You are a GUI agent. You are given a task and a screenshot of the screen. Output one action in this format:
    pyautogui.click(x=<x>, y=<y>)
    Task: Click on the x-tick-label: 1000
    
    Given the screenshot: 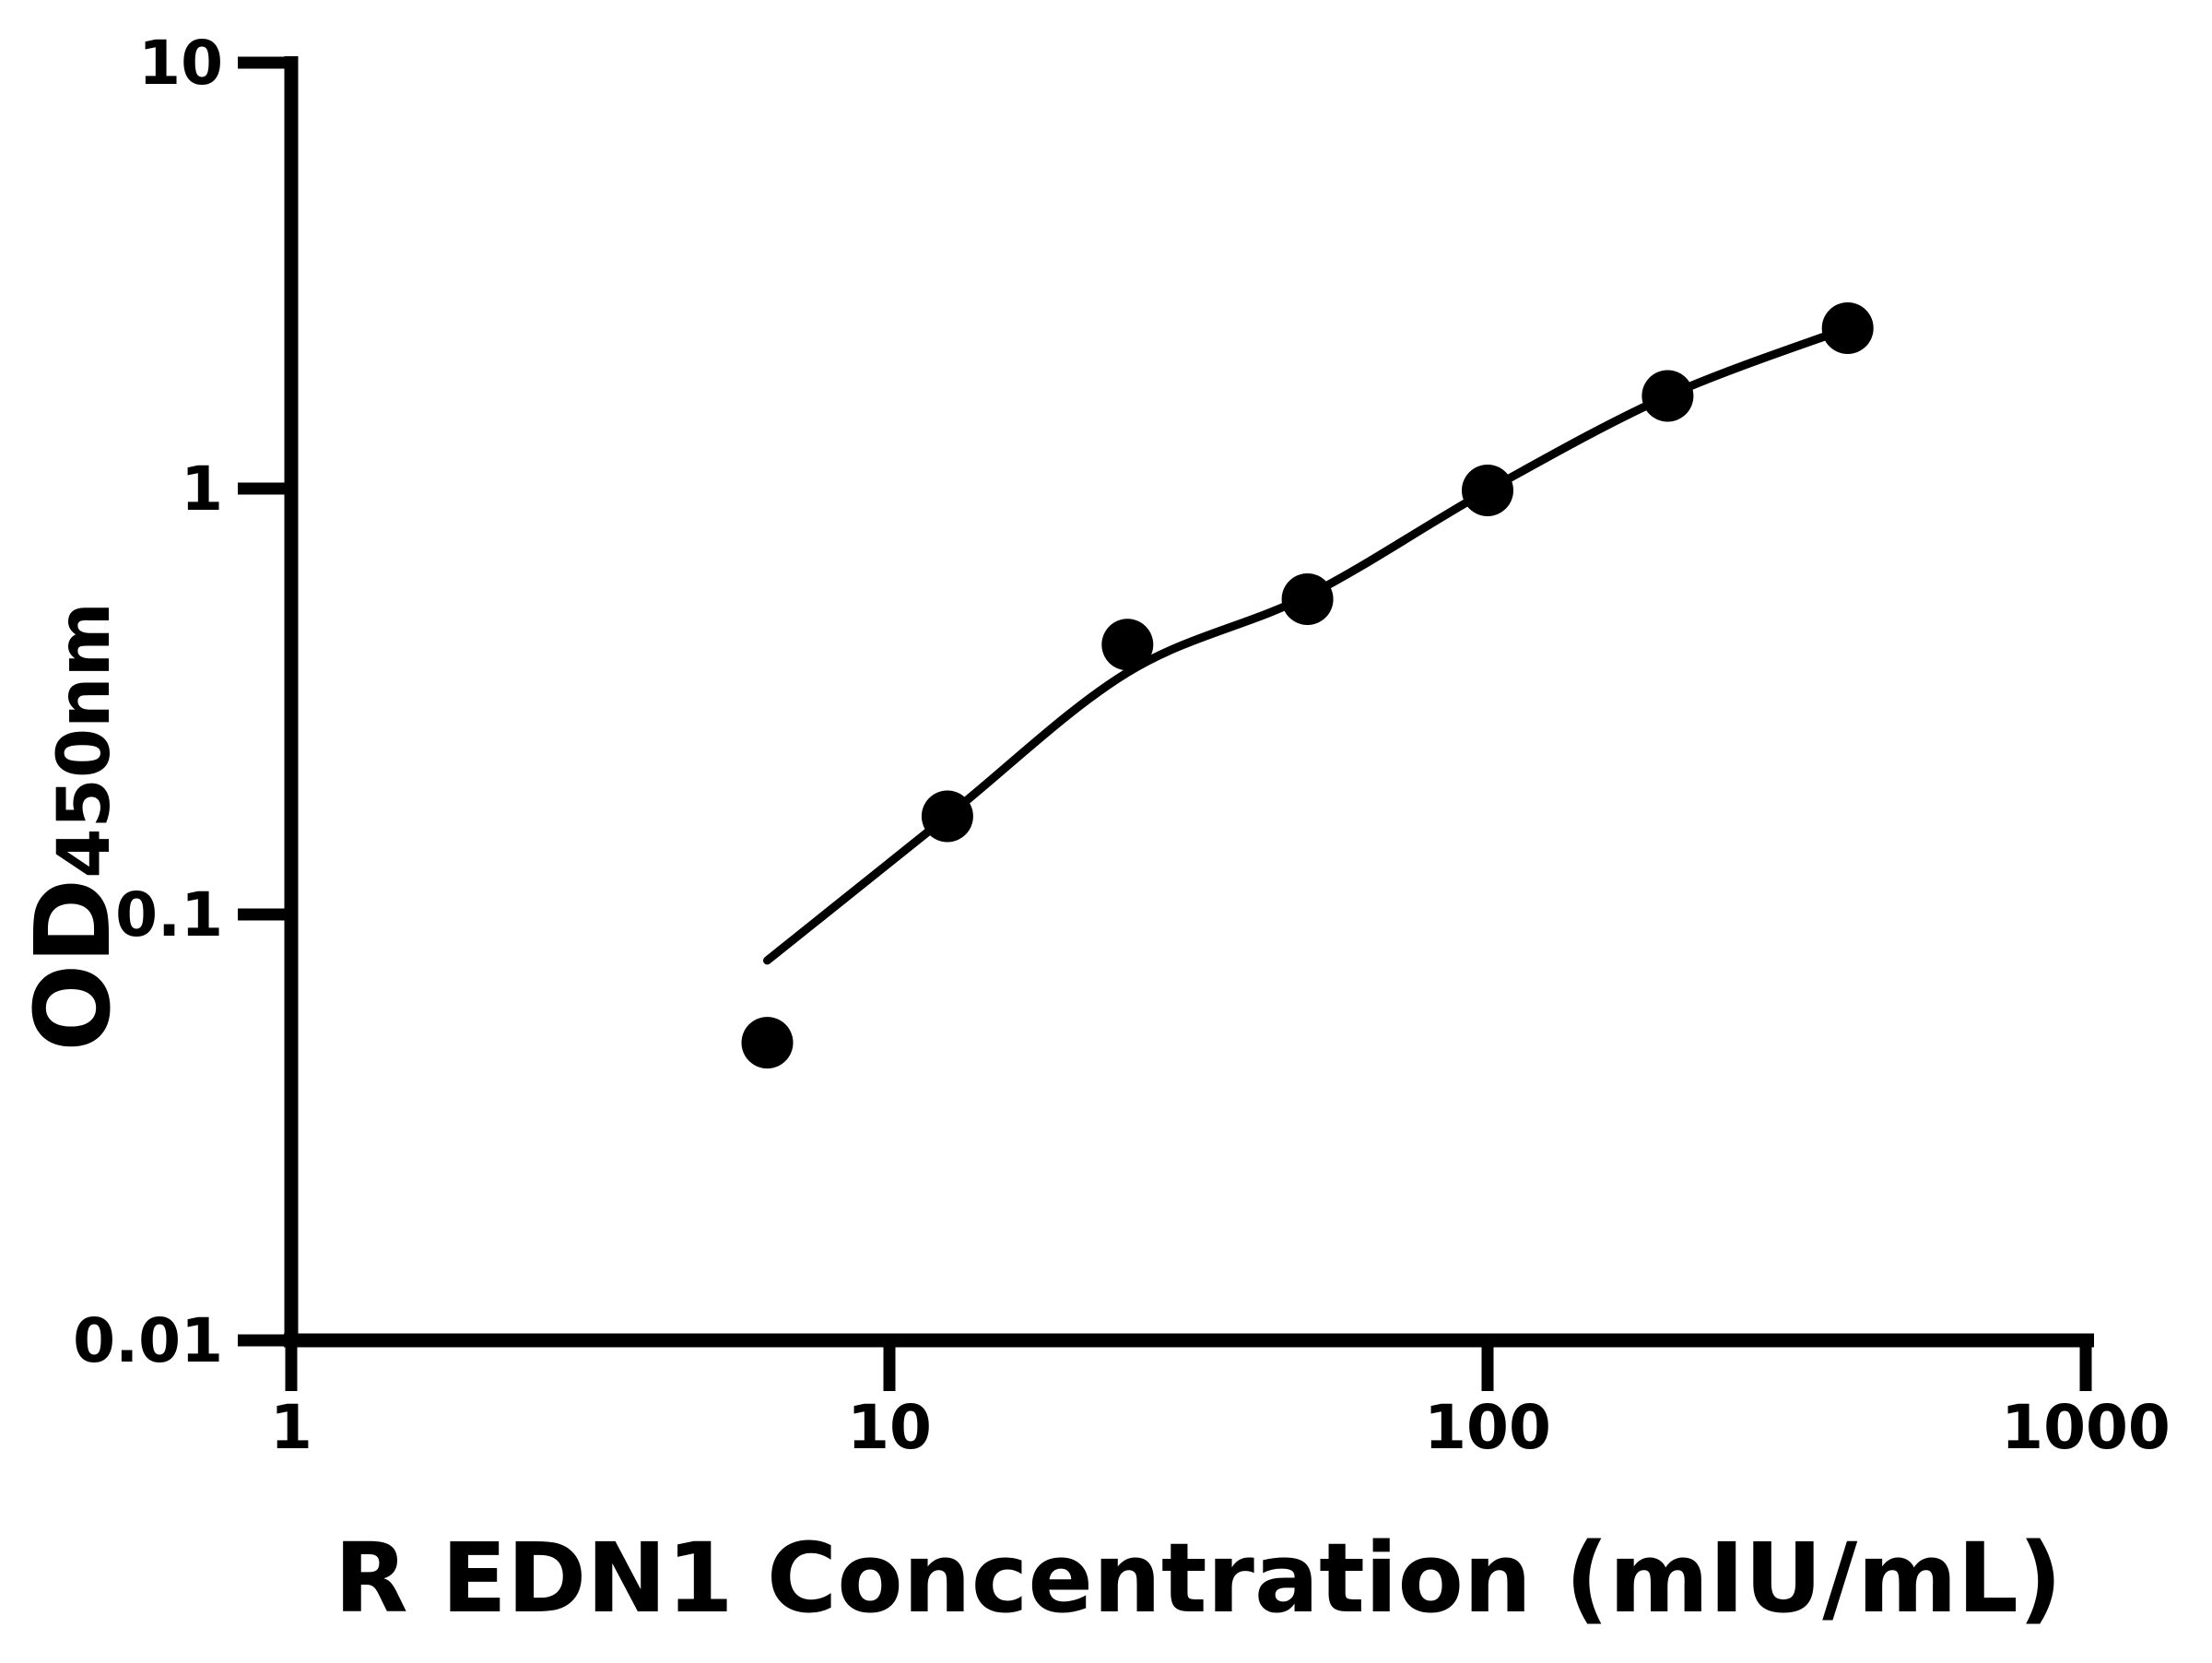 What is the action you would take?
    pyautogui.click(x=2086, y=1427)
    